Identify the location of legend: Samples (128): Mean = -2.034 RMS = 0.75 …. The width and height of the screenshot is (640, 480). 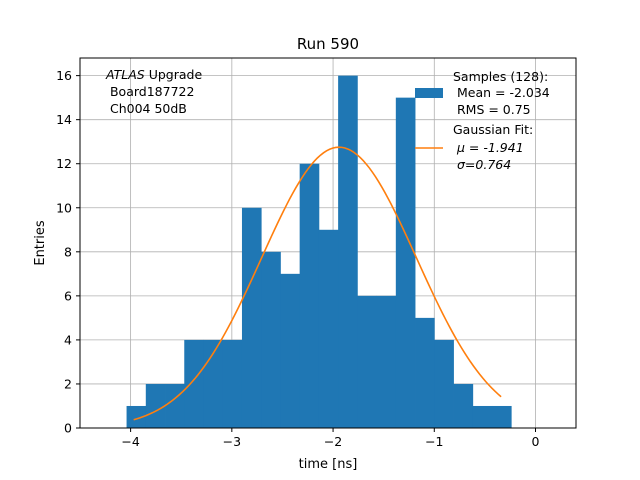
(482, 120).